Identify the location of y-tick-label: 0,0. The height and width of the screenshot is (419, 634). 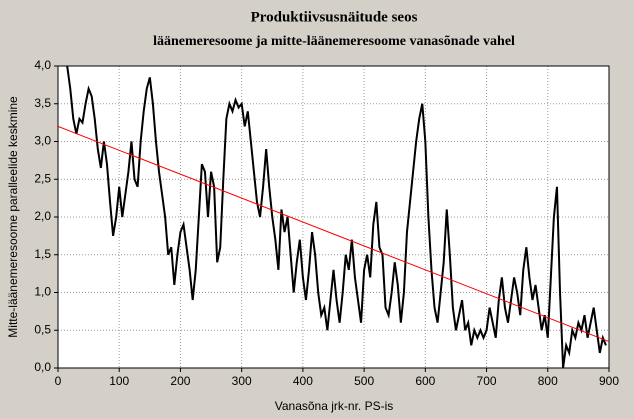
(42, 367).